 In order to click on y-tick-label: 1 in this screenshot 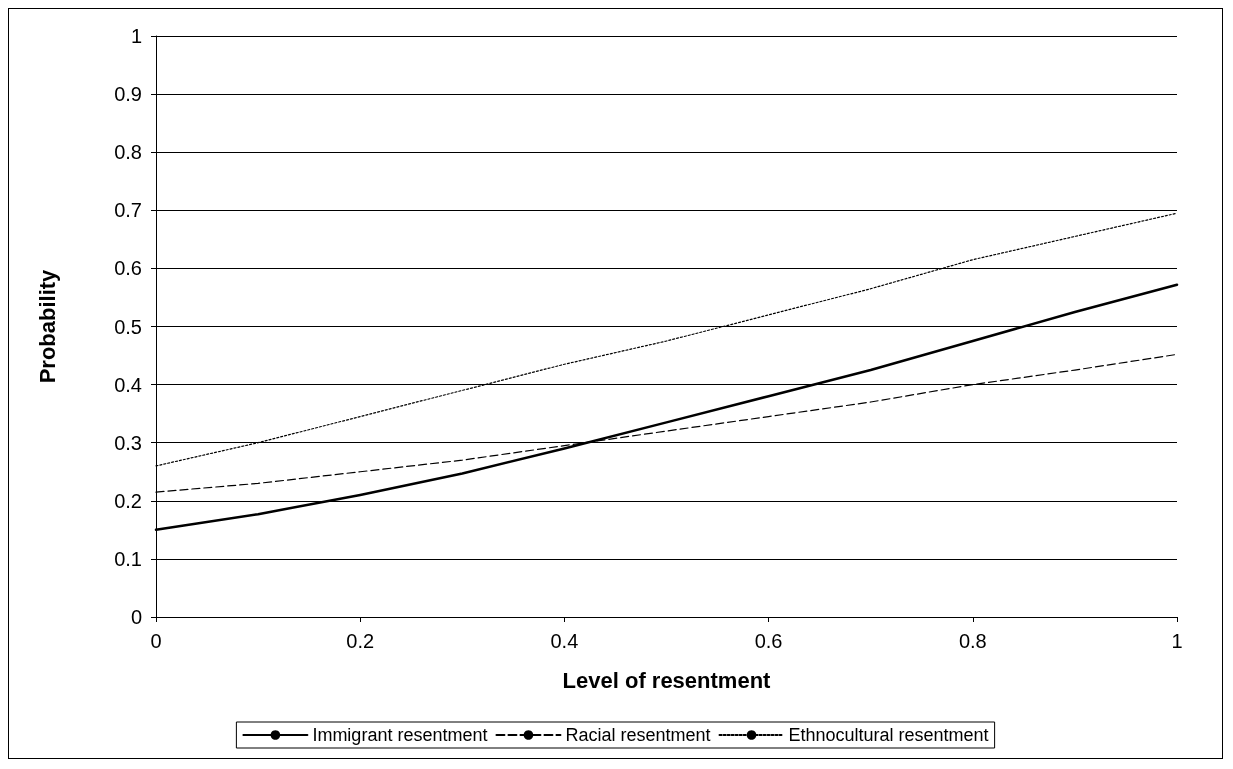, I will do `click(136, 36)`.